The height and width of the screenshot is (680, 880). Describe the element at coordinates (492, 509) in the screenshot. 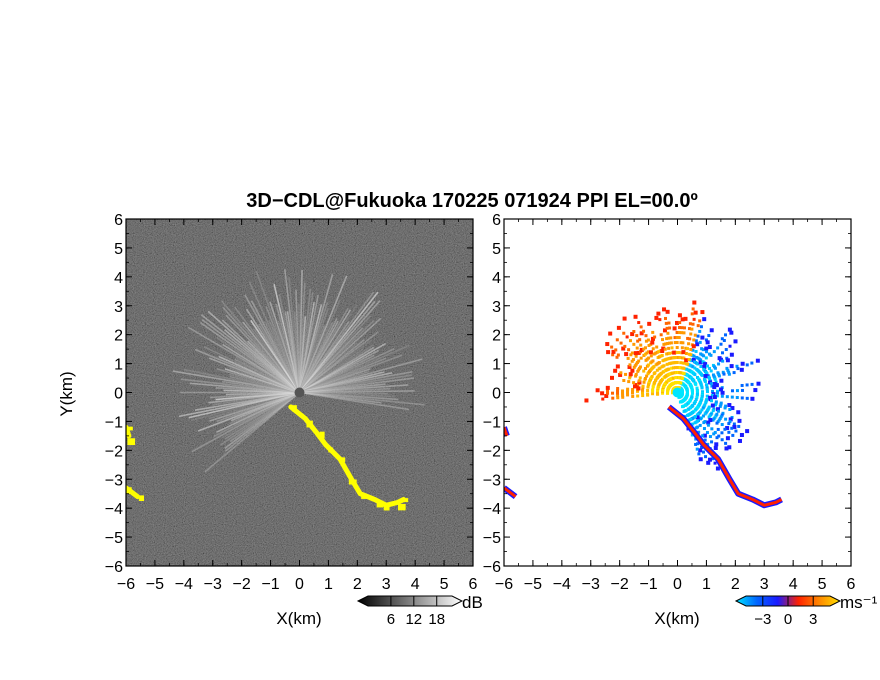

I see `y-tick-label: −4` at that location.